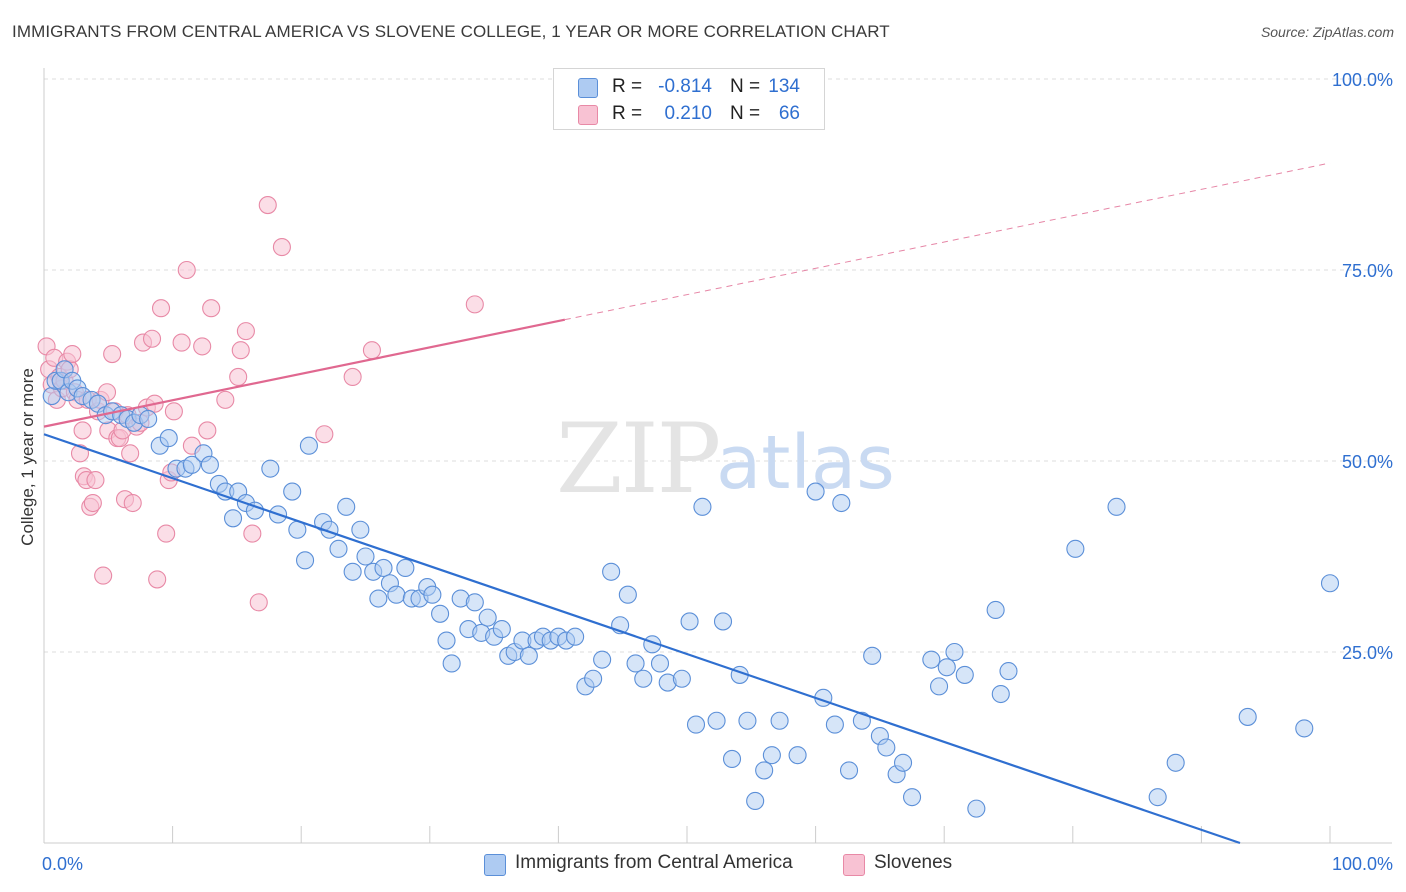 Image resolution: width=1406 pixels, height=892 pixels. Describe the element at coordinates (1362, 366) in the screenshot. I see `y-tick-labels: 25.0% 50.0% 75.0% 100.0%` at that location.